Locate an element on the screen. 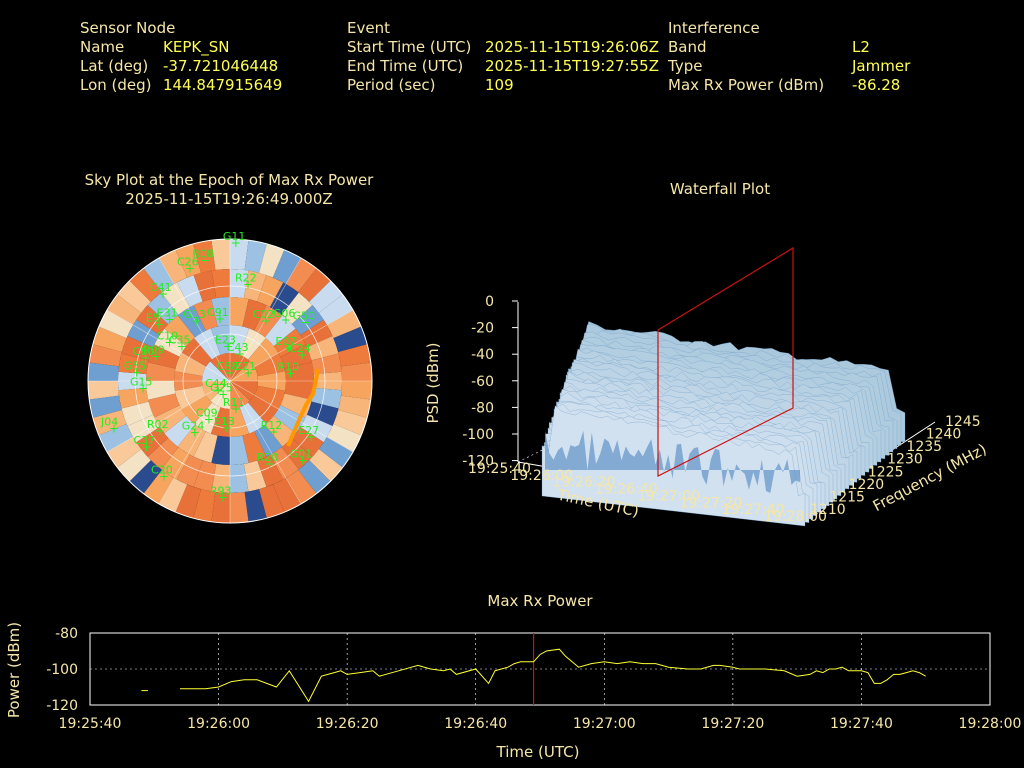 This screenshot has height=768, width=1024. waterfall-freq-tick-label: 1235 is located at coordinates (924, 447).